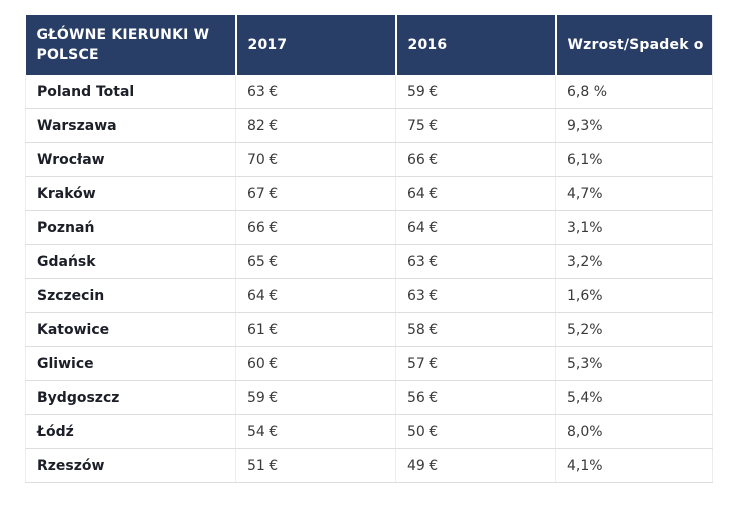 The image size is (740, 515). Describe the element at coordinates (475, 397) in the screenshot. I see `price-2016-cell: 56 €` at that location.